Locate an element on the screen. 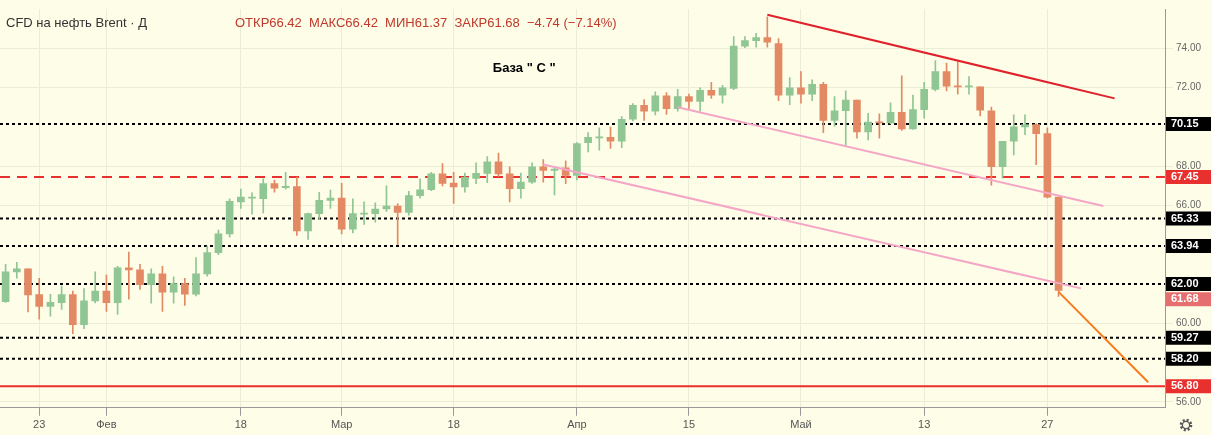  ref-line-label: 56.80 is located at coordinates (1185, 385).